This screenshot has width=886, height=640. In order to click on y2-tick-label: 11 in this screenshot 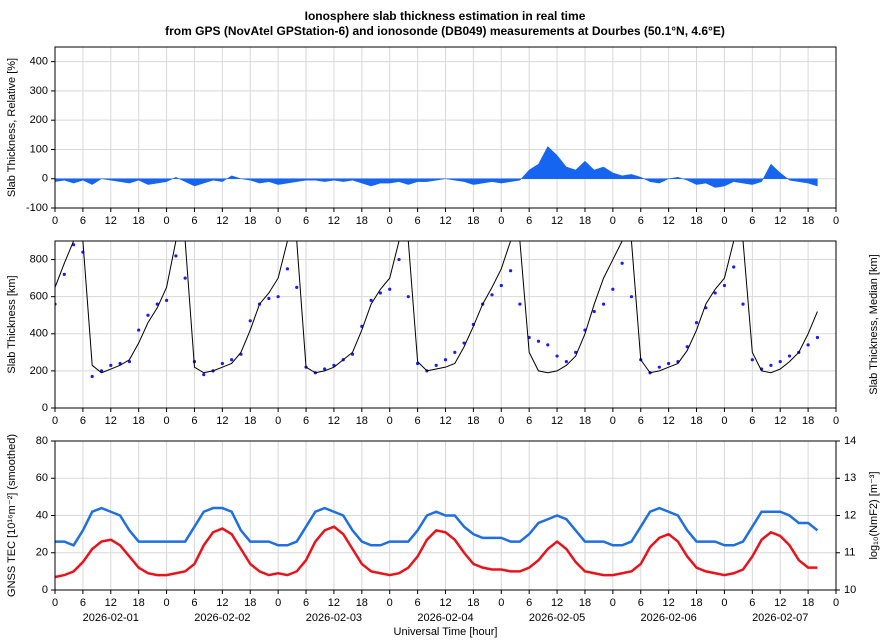, I will do `click(849, 553)`.